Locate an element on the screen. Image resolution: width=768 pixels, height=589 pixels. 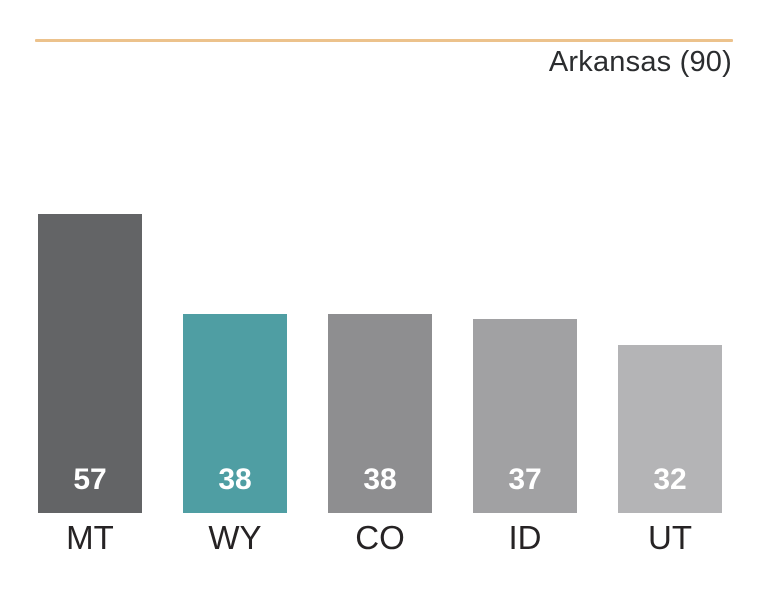
bar-column: 37 ID is located at coordinates (525, 440).